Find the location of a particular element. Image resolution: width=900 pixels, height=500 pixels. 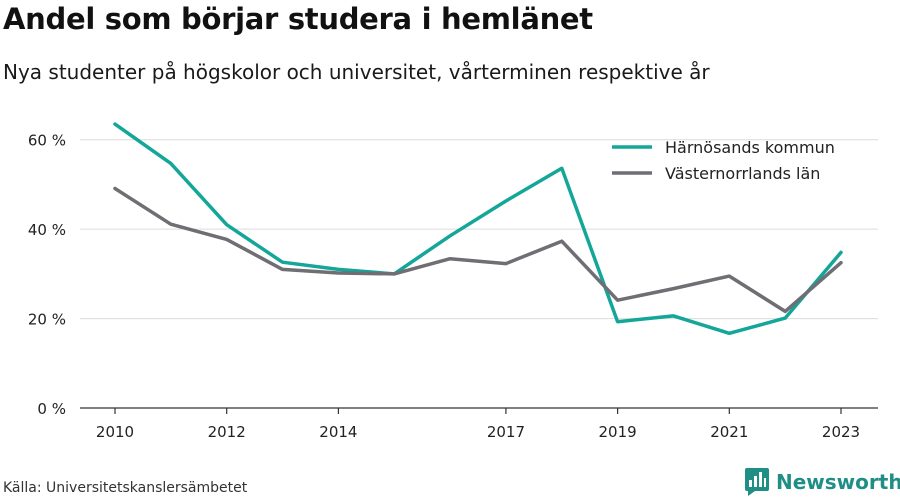

x-tick-label: 2014 is located at coordinates (338, 432).